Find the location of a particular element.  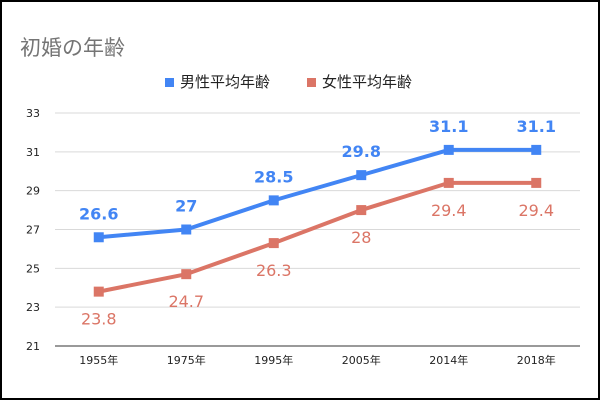

x-tick-label: 2005年 is located at coordinates (361, 360).